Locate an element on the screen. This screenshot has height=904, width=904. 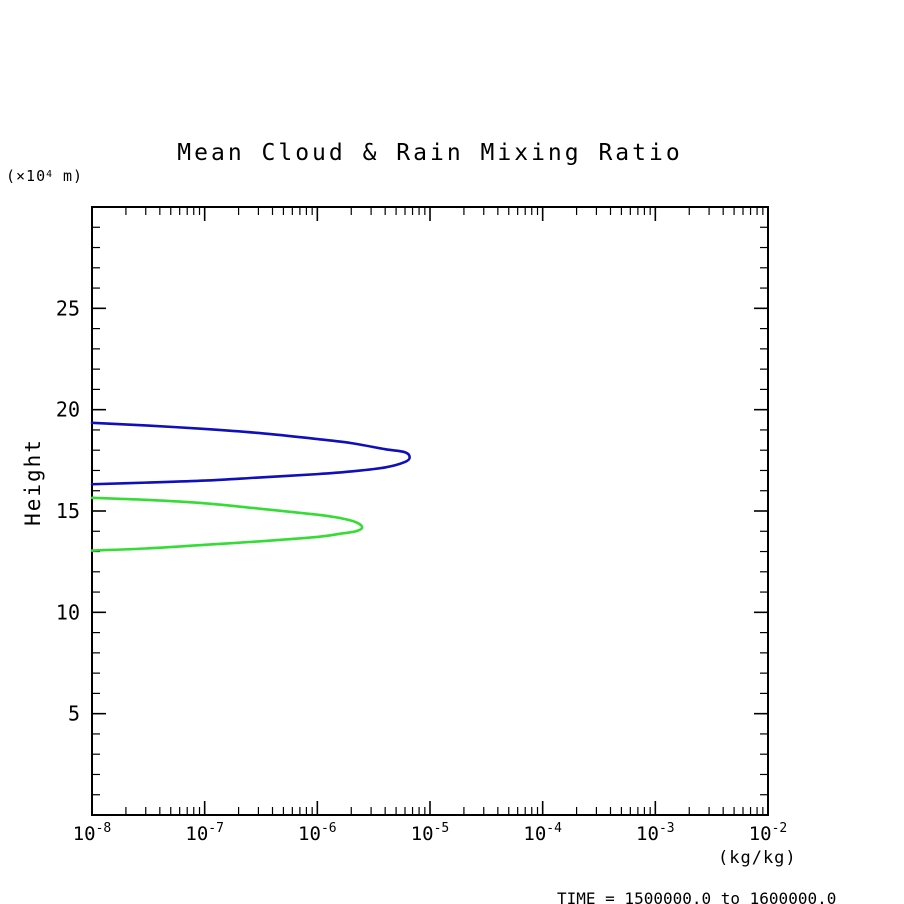
y-unit-exponent: 4 is located at coordinates (49, 174).